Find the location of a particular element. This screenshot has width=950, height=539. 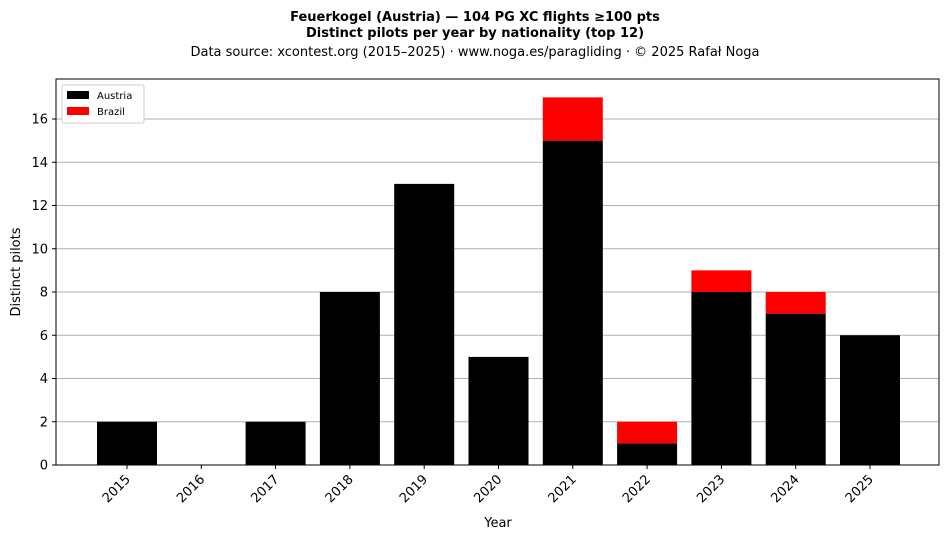

bar-brazil-2023 is located at coordinates (721, 281).